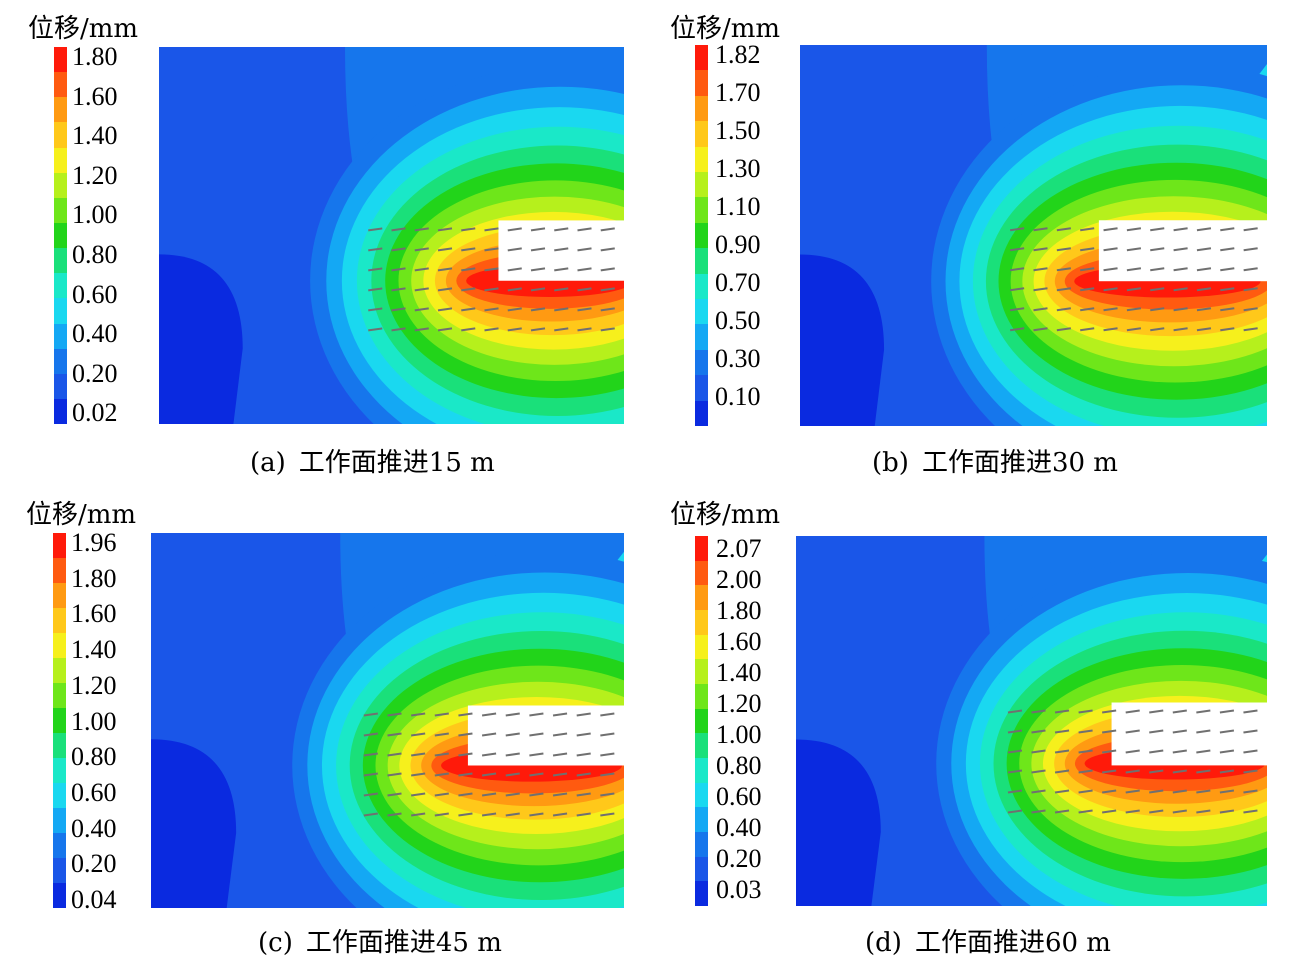 This screenshot has width=1299, height=976. Describe the element at coordinates (94, 899) in the screenshot. I see `colorbar-tick-label: 0.04` at that location.